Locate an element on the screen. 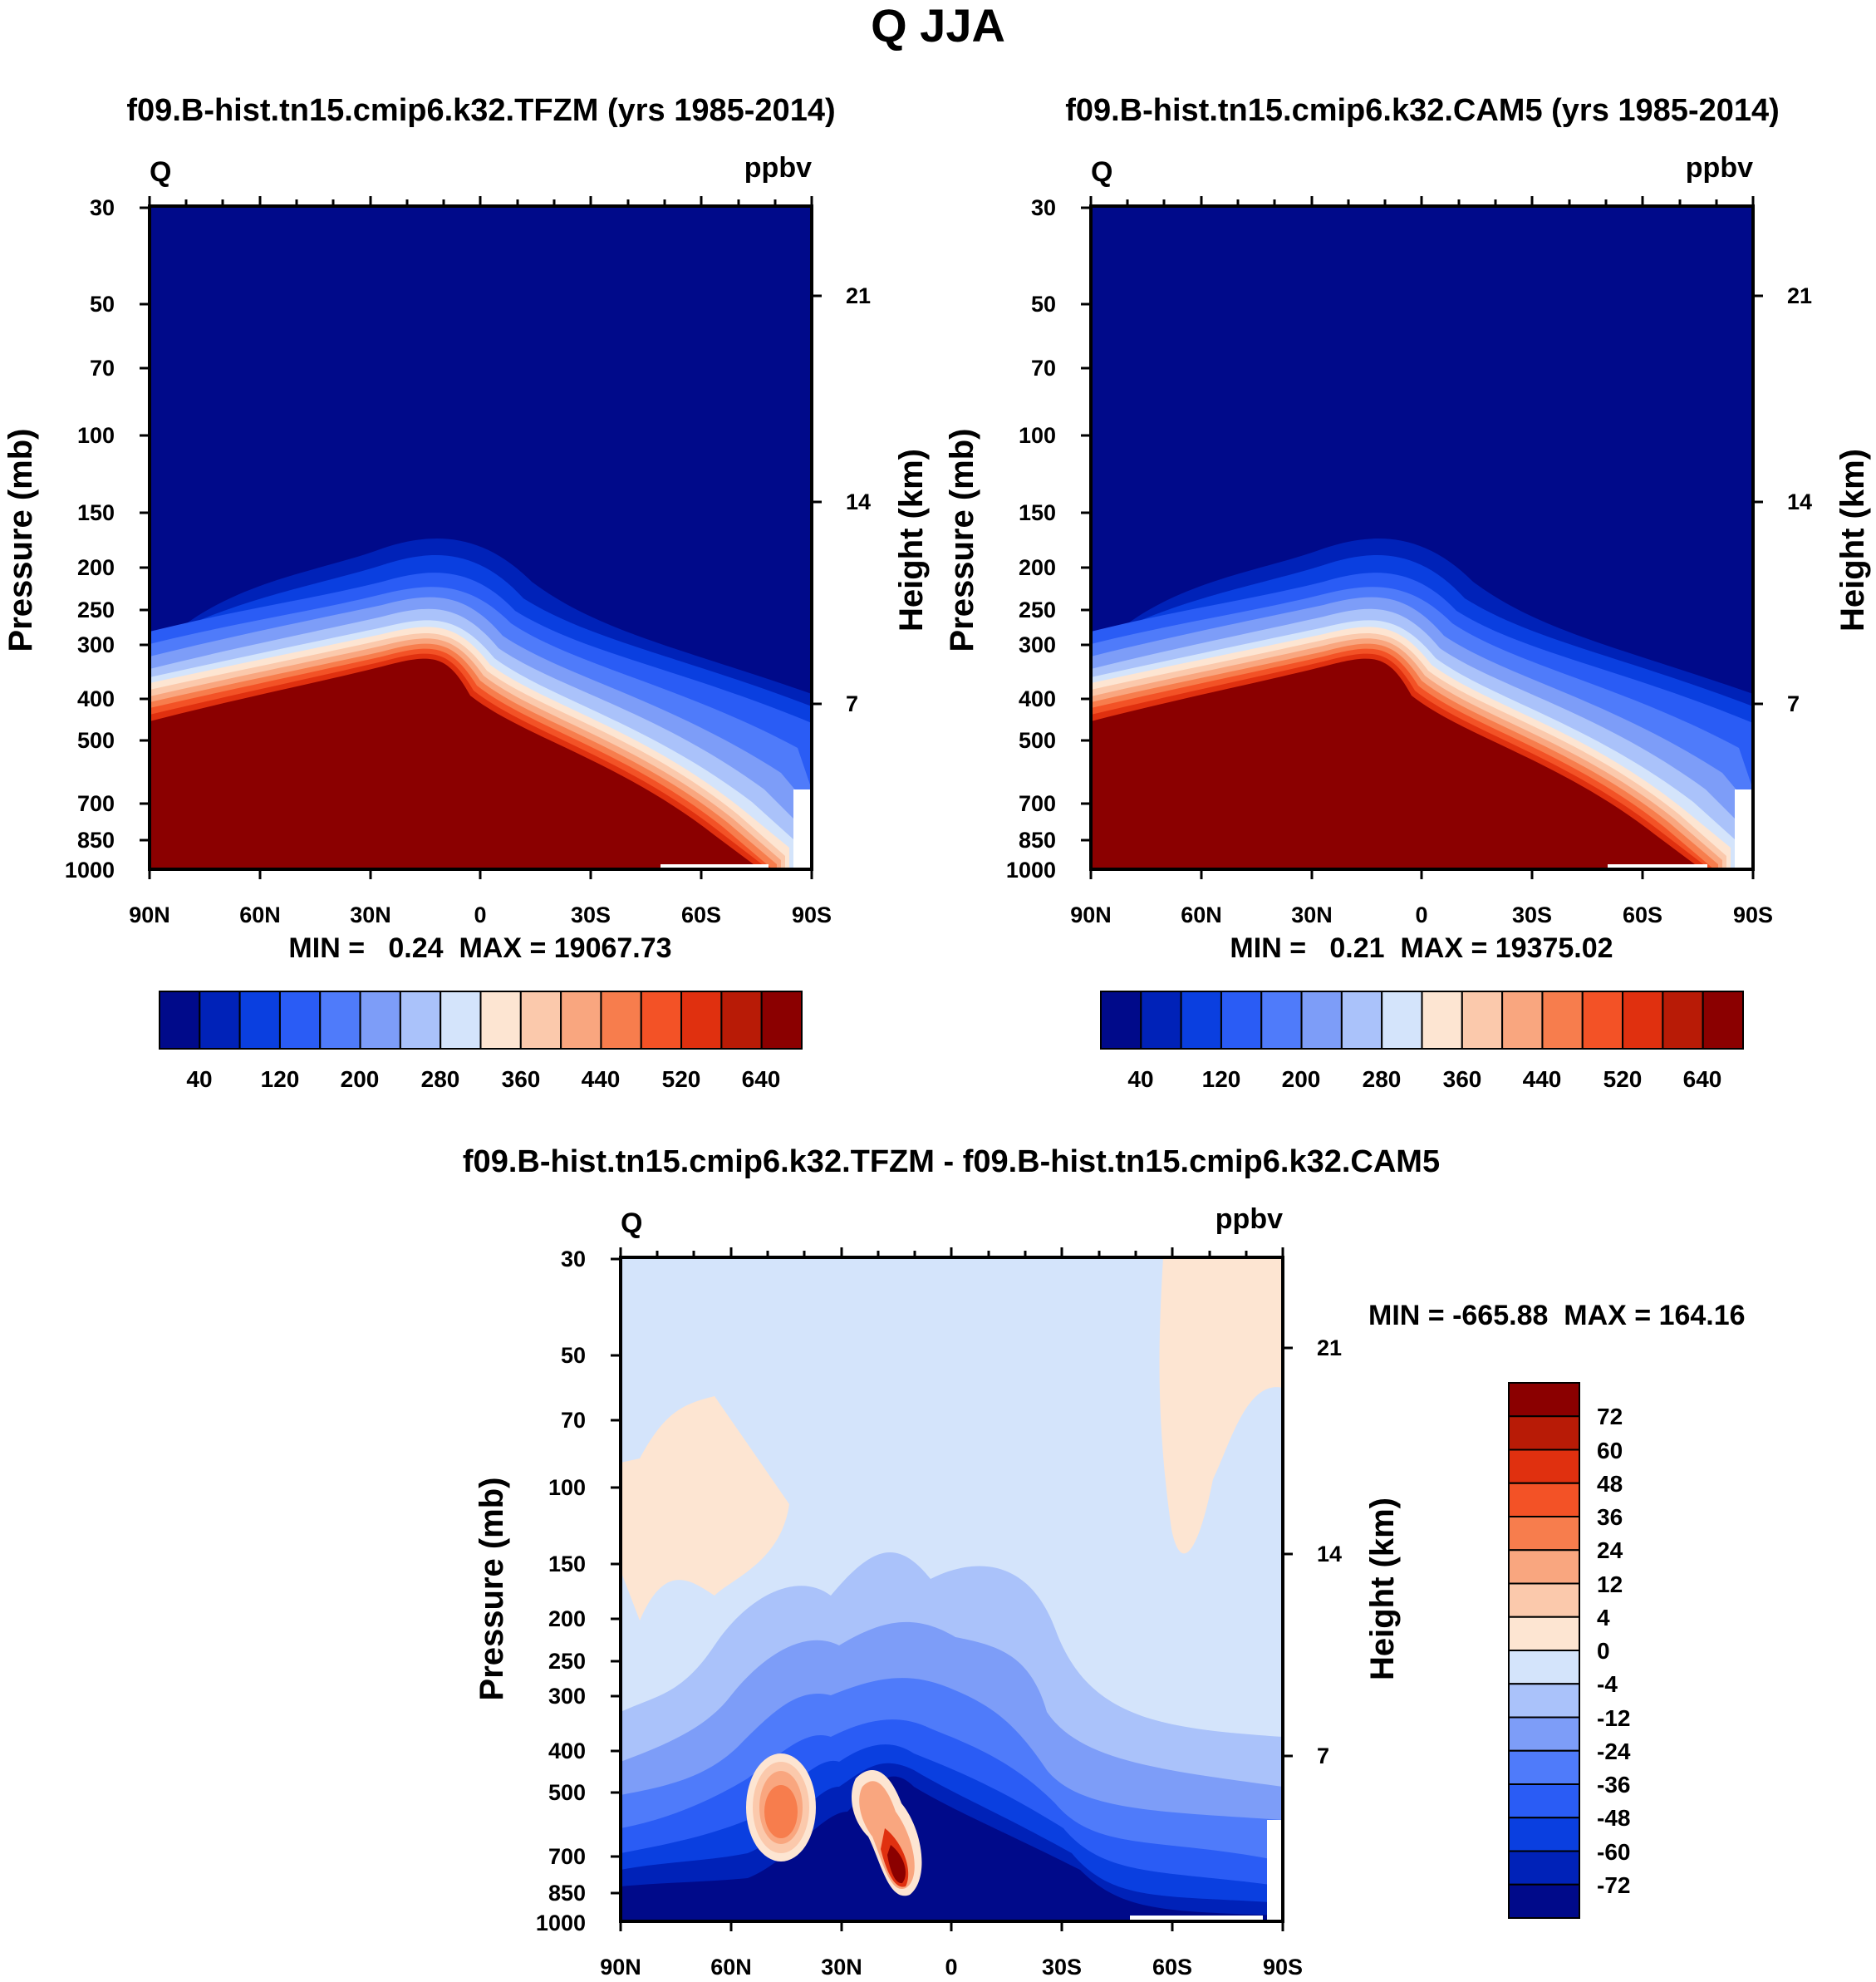  min-max-stats: MIN = 0.24 MAX = 19067.73 is located at coordinates (479, 948).